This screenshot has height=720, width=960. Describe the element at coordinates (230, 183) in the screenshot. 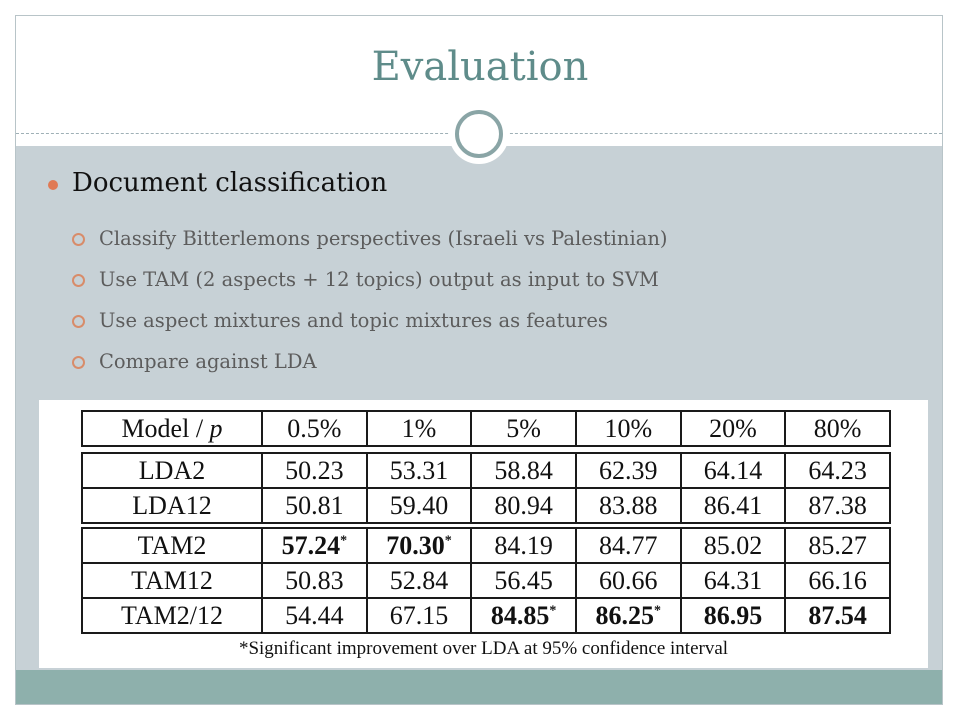

I see `main-bullet-text: Document classification` at that location.